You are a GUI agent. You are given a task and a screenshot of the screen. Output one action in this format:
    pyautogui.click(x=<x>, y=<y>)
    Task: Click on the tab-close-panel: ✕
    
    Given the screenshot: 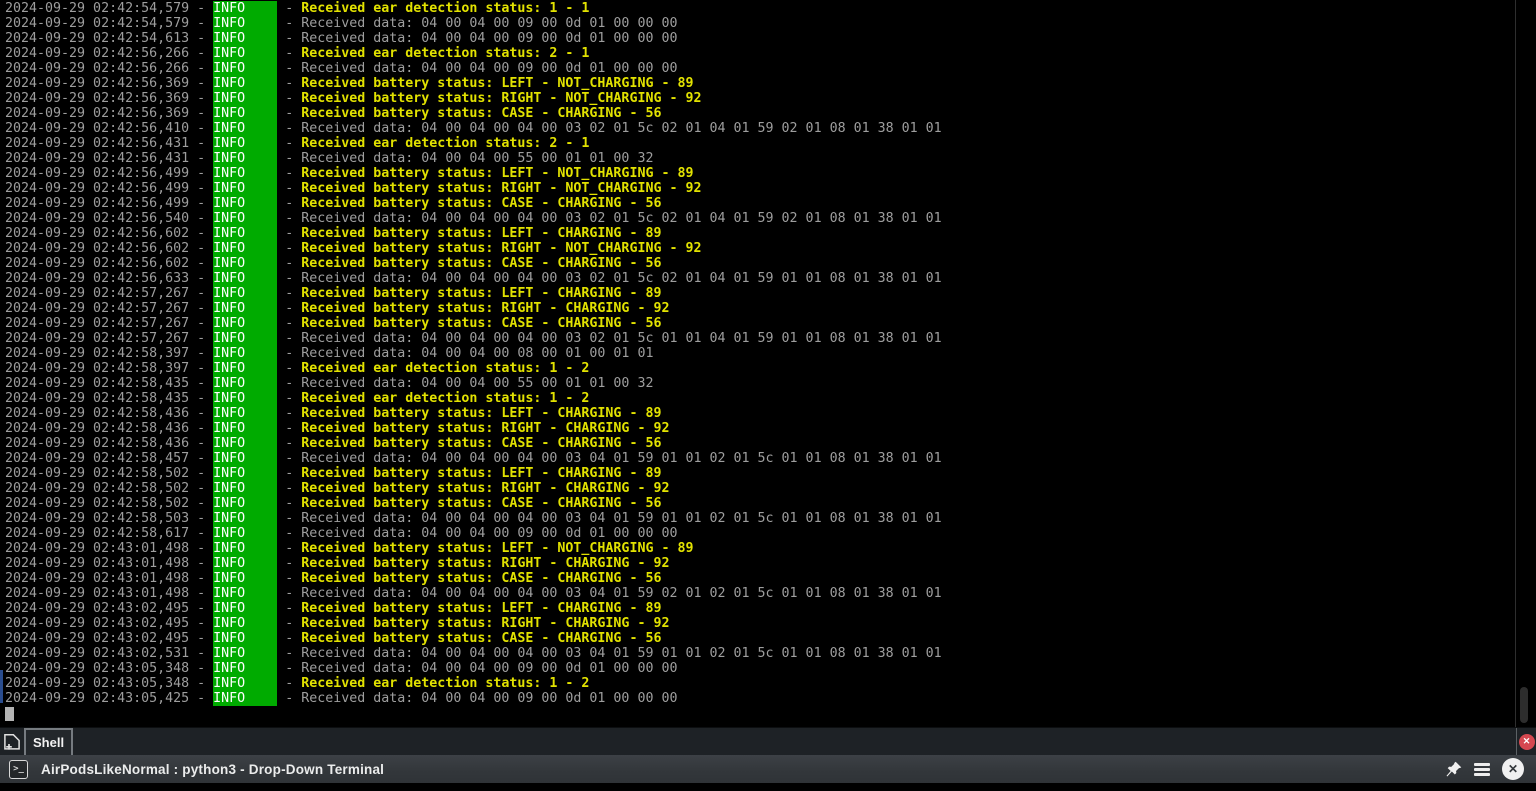 What is the action you would take?
    pyautogui.click(x=1526, y=741)
    